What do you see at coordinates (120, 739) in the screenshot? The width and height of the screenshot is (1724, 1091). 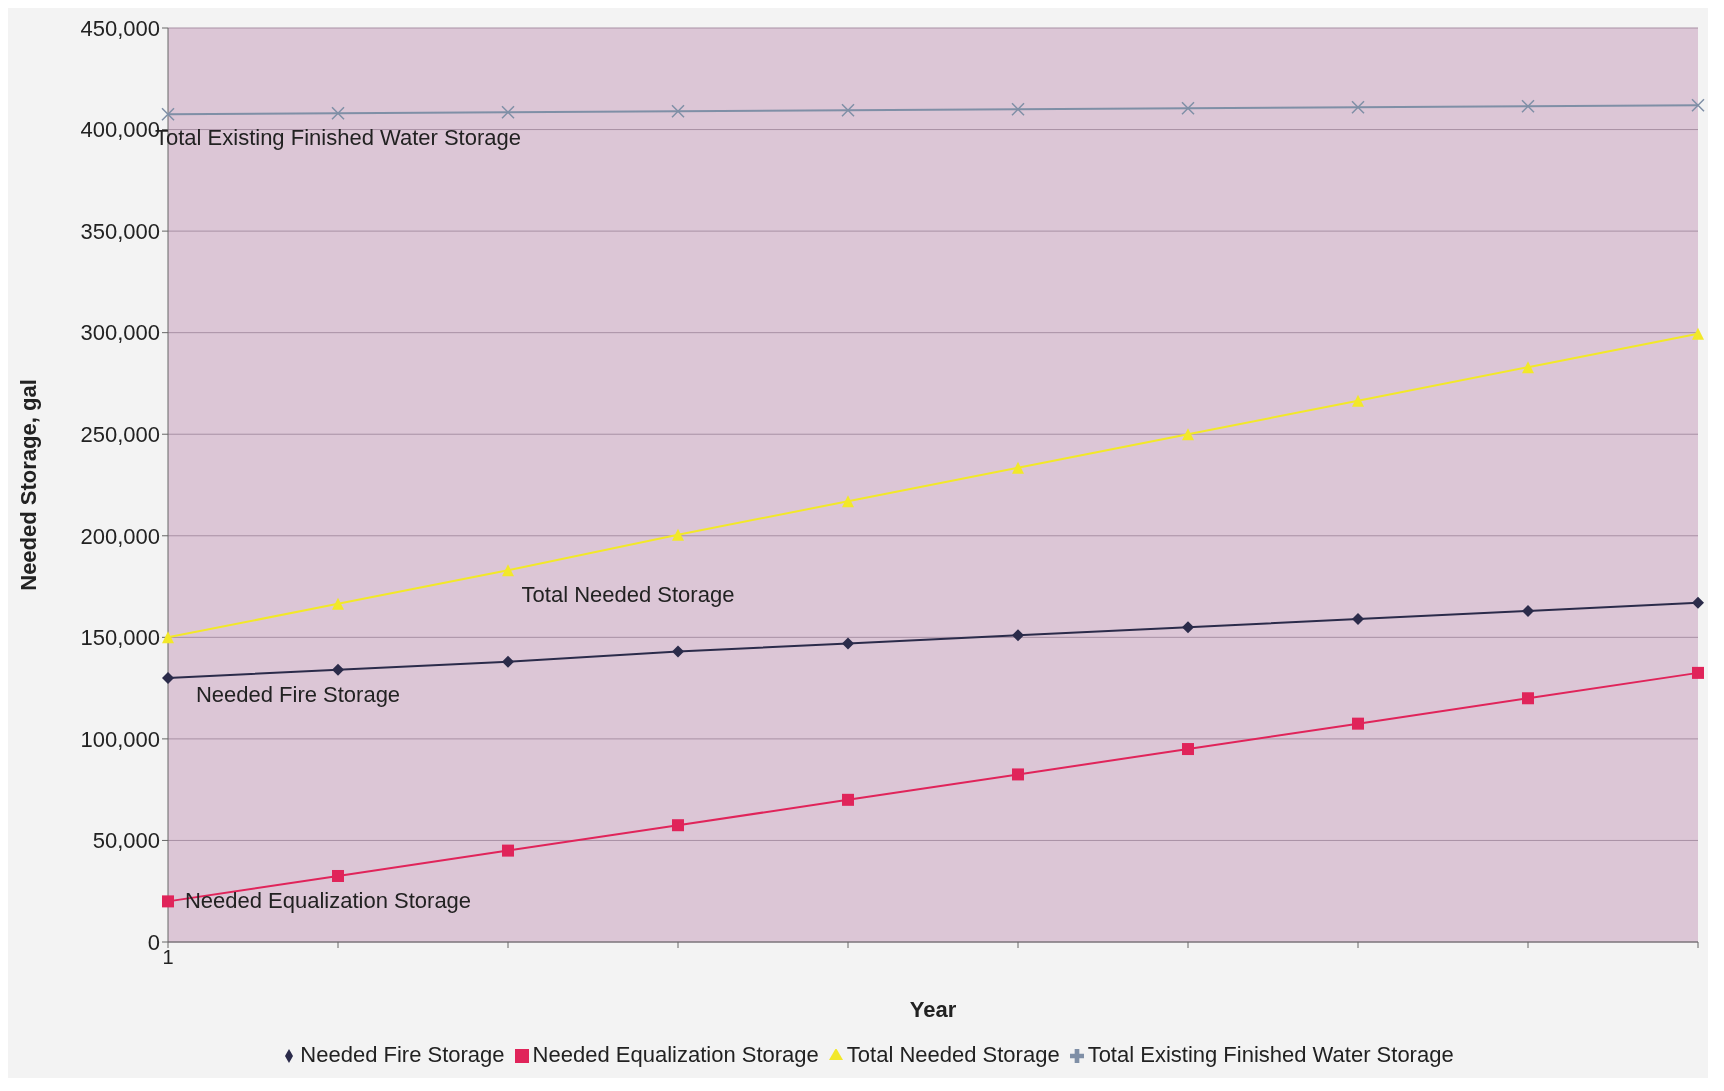 I see `y-tick-label: 100,000` at bounding box center [120, 739].